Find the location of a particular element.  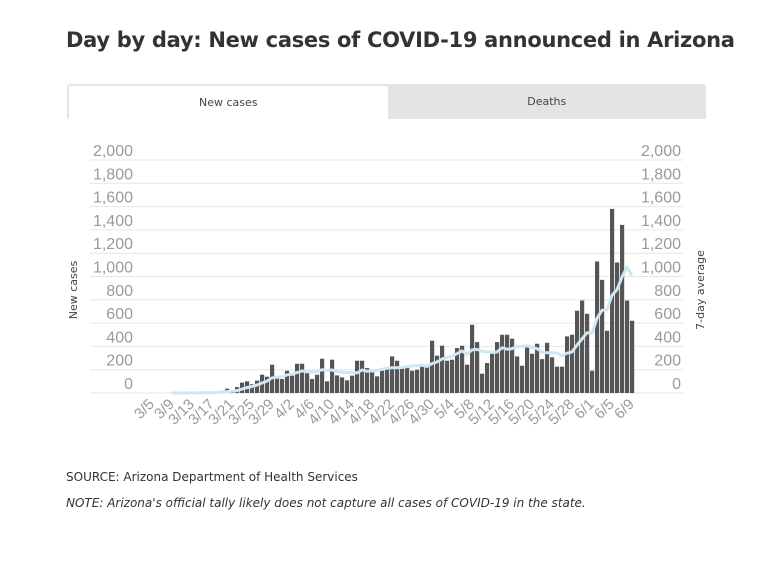

y2-tick-label: 200 is located at coordinates (667, 361).